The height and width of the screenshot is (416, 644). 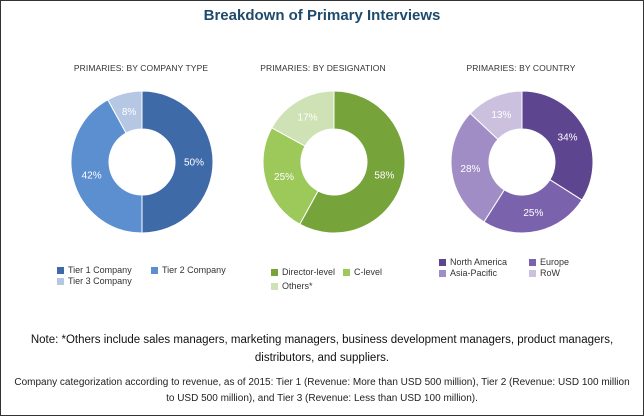 I want to click on donut-chart-country: 34% 25% 28% 13%, so click(x=522, y=162).